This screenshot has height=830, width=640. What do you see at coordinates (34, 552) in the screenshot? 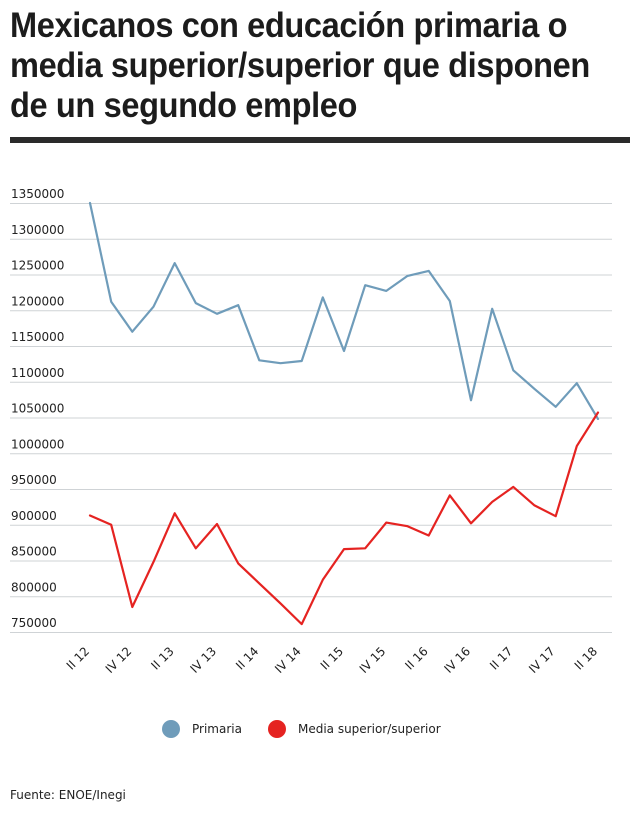
I see `y-tick-label: 850000` at bounding box center [34, 552].